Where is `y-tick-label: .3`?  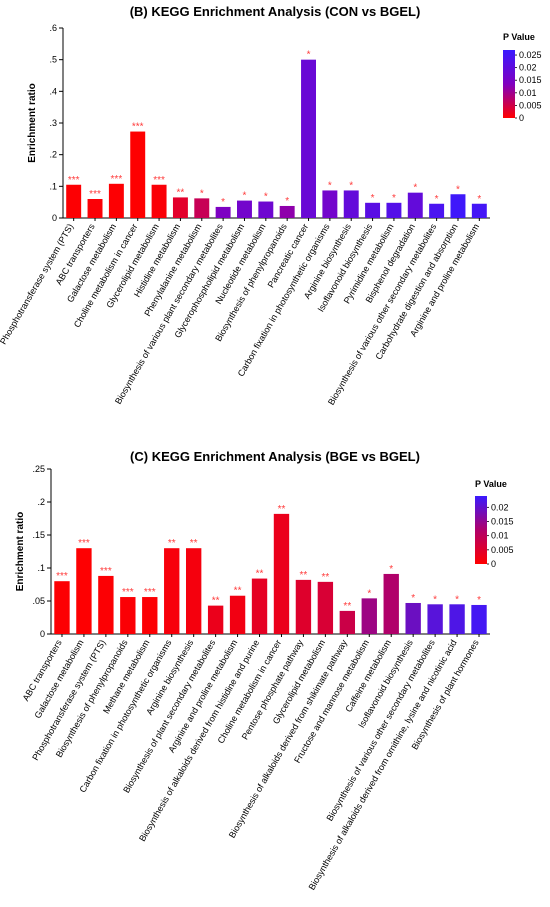 y-tick-label: .3 is located at coordinates (53, 123).